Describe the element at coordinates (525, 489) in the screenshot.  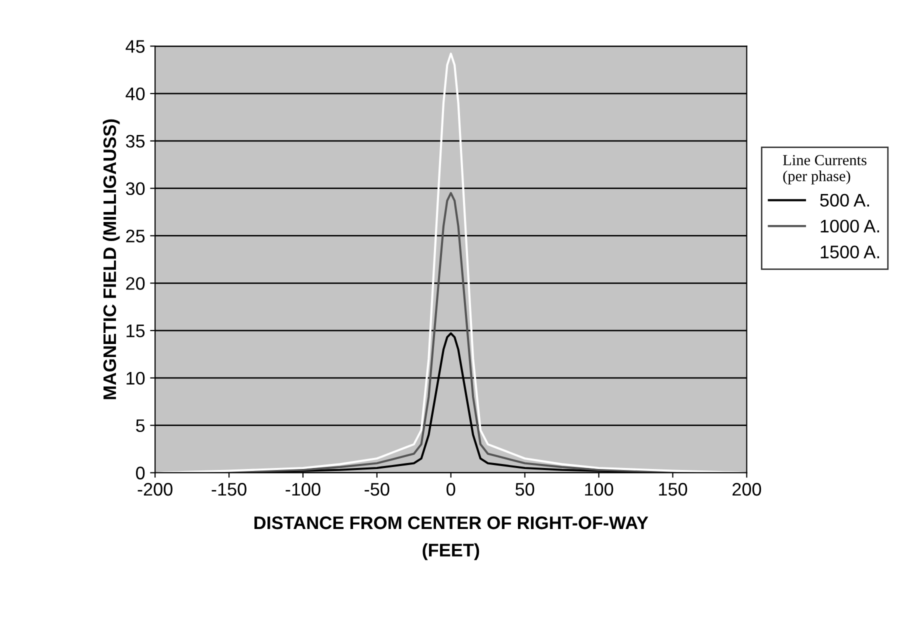
I see `x-tick-label: 50` at that location.